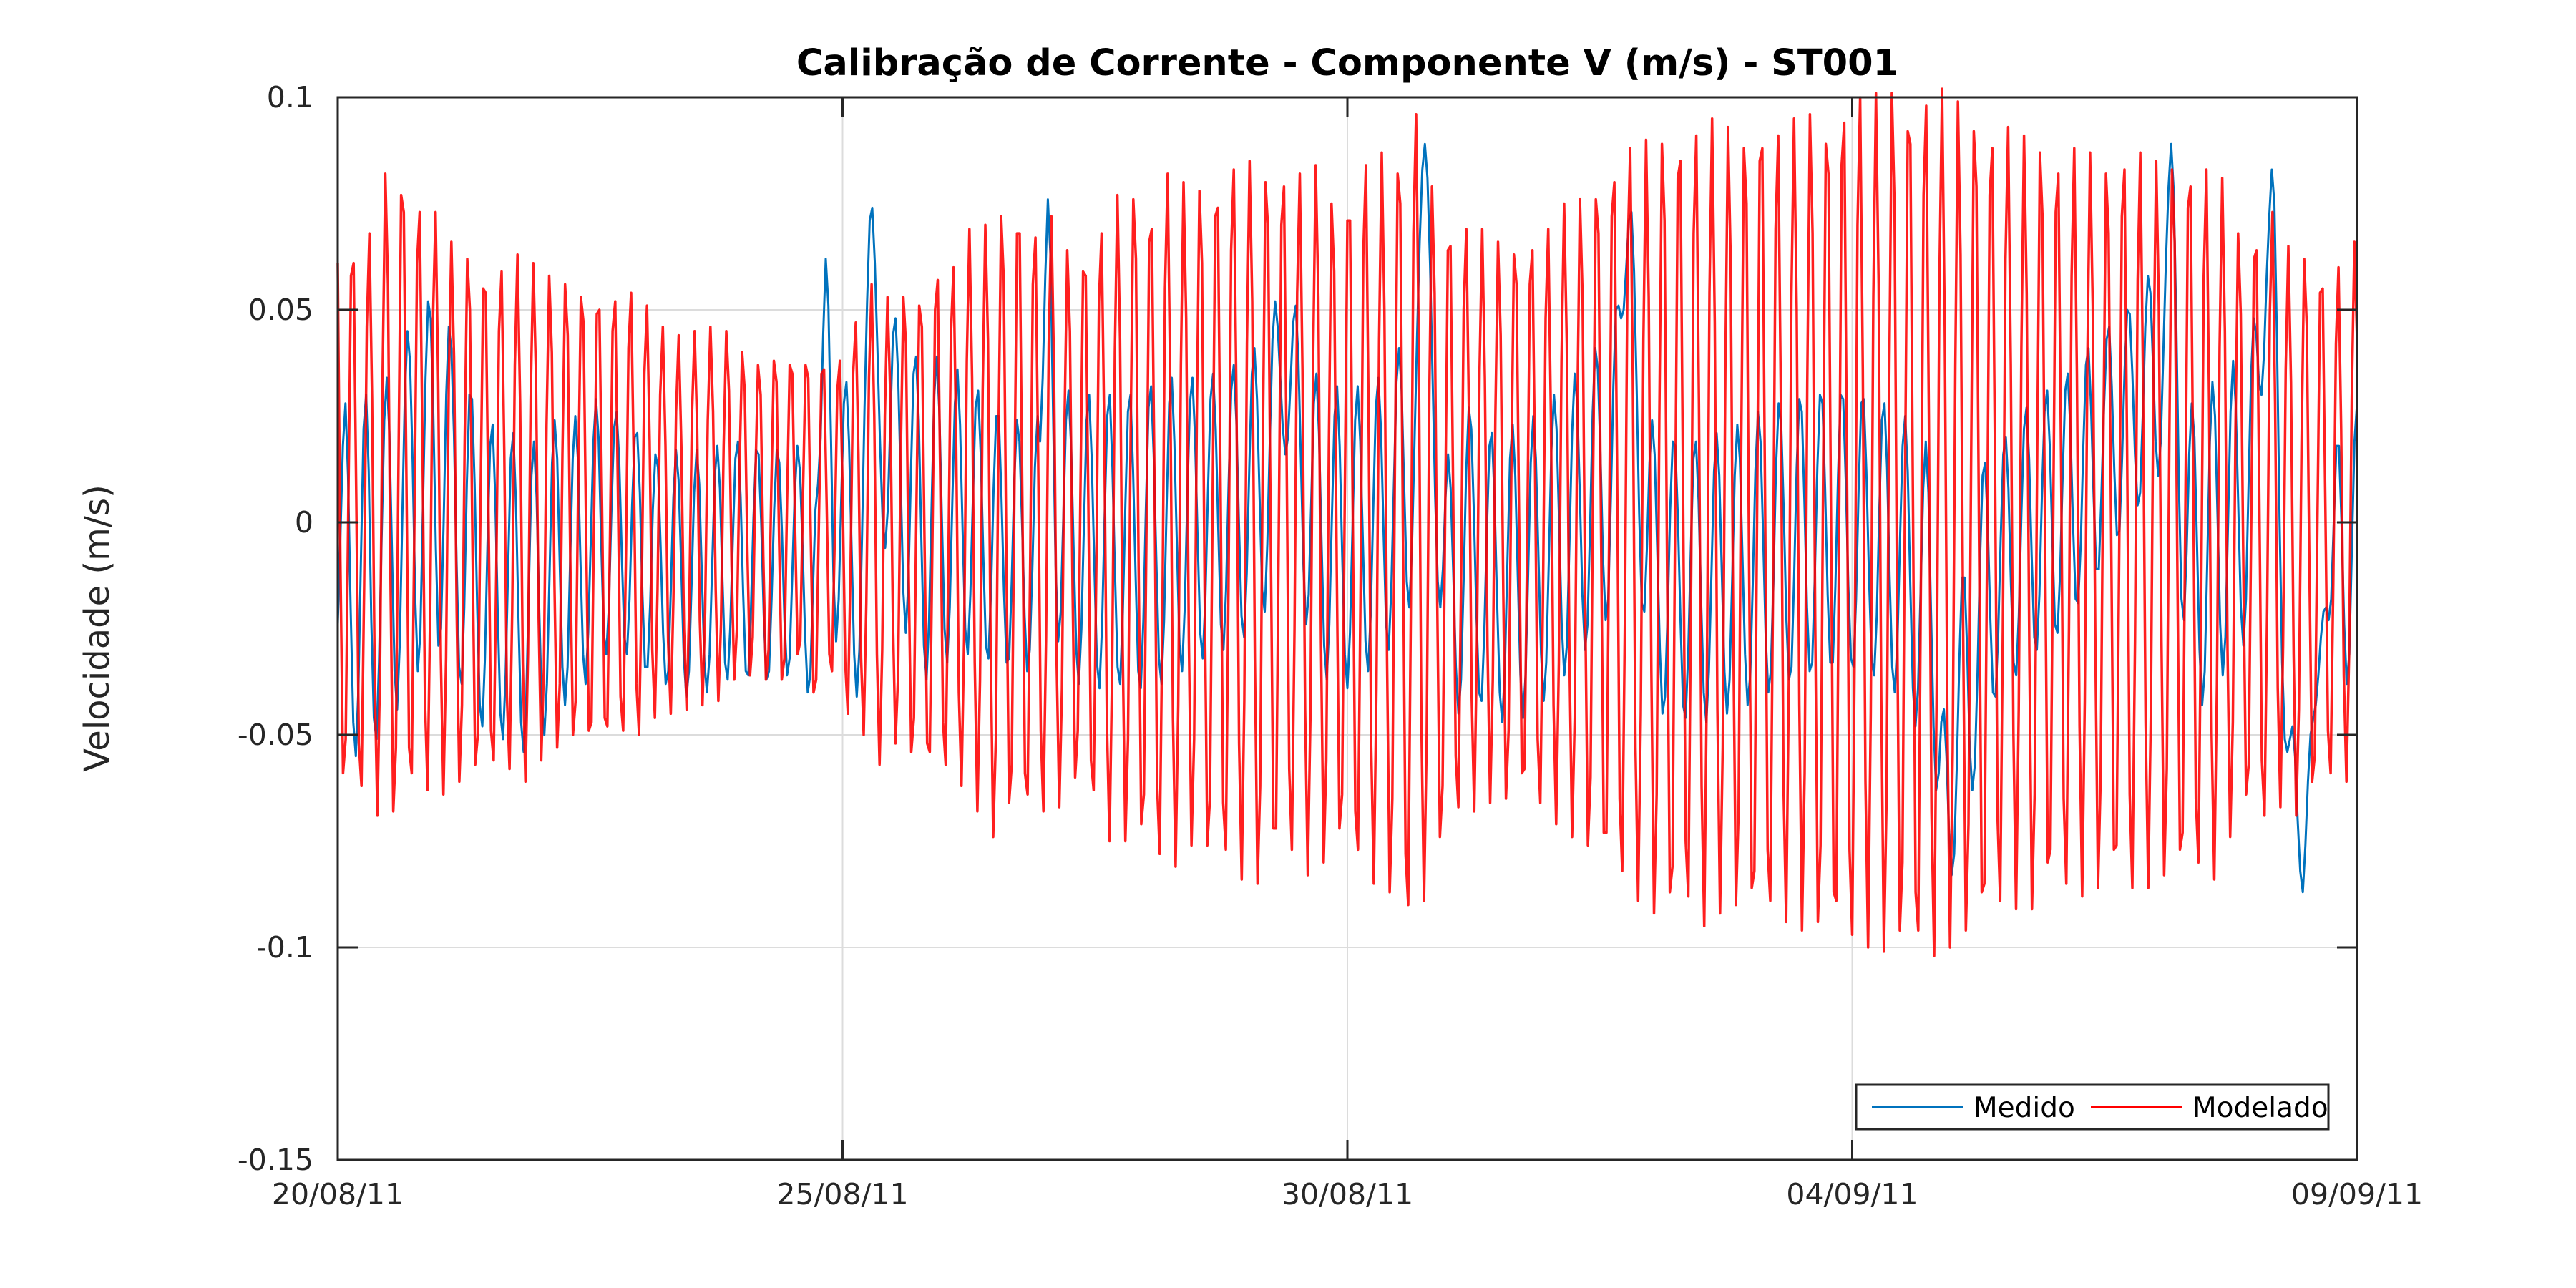  I want to click on y-tick-label: 0.1, so click(290, 97).